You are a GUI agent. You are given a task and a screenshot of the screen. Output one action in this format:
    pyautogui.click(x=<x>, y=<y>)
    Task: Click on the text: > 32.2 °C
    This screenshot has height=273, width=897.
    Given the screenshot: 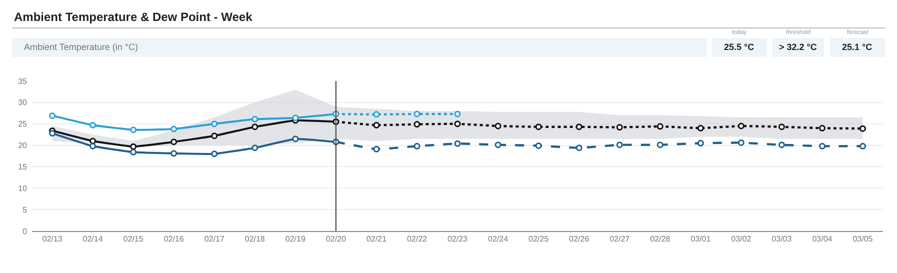 What is the action you would take?
    pyautogui.click(x=798, y=47)
    